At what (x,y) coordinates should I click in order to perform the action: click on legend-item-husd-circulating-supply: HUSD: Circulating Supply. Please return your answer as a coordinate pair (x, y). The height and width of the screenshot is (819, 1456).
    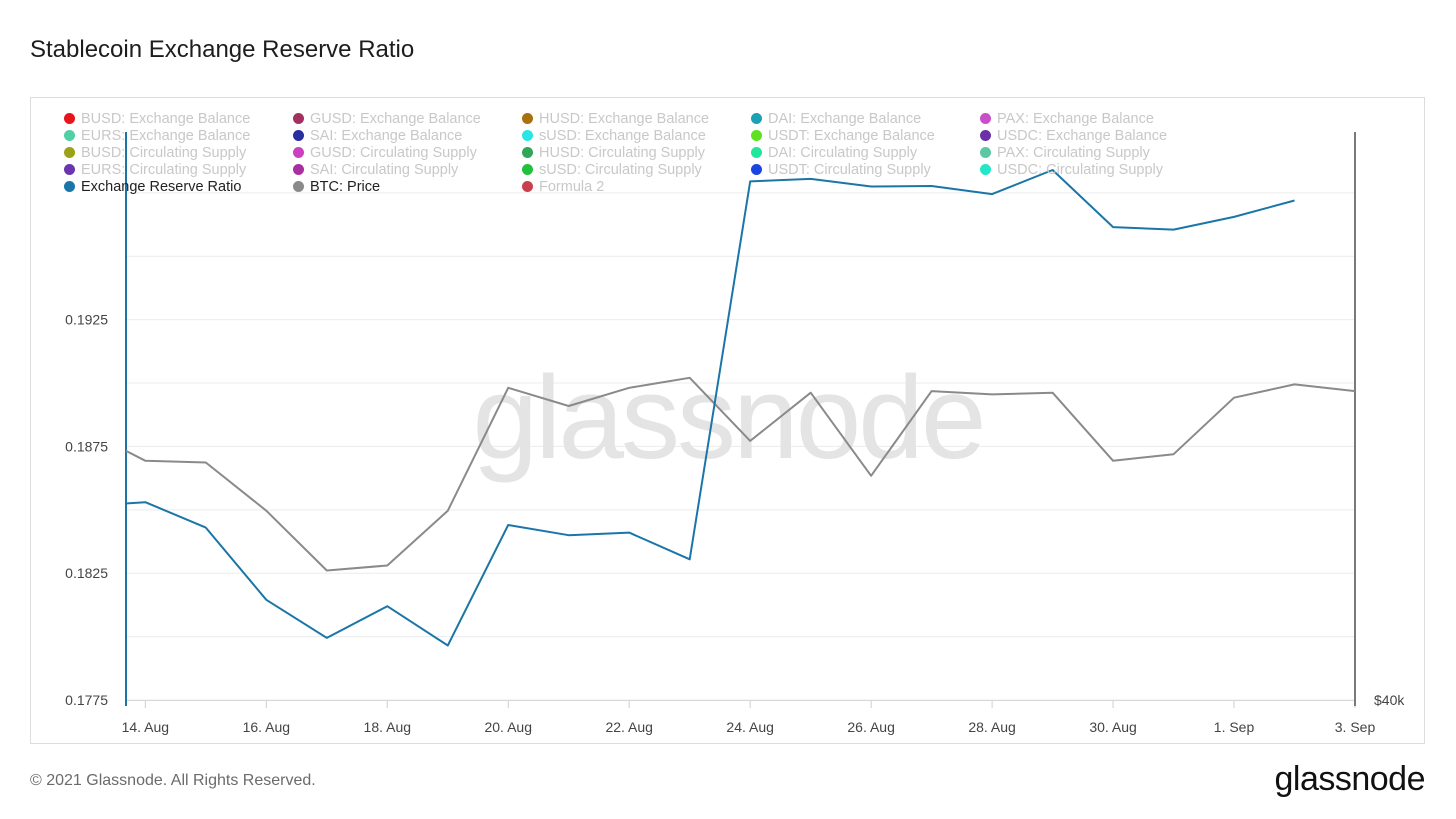
    Looking at the image, I should click on (613, 153).